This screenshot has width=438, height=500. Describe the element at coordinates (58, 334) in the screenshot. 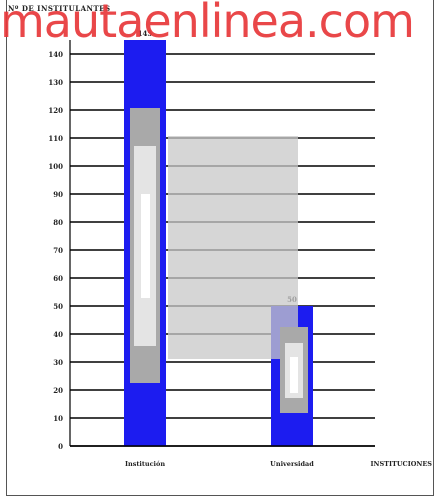

I see `y-tick-label: 40` at that location.